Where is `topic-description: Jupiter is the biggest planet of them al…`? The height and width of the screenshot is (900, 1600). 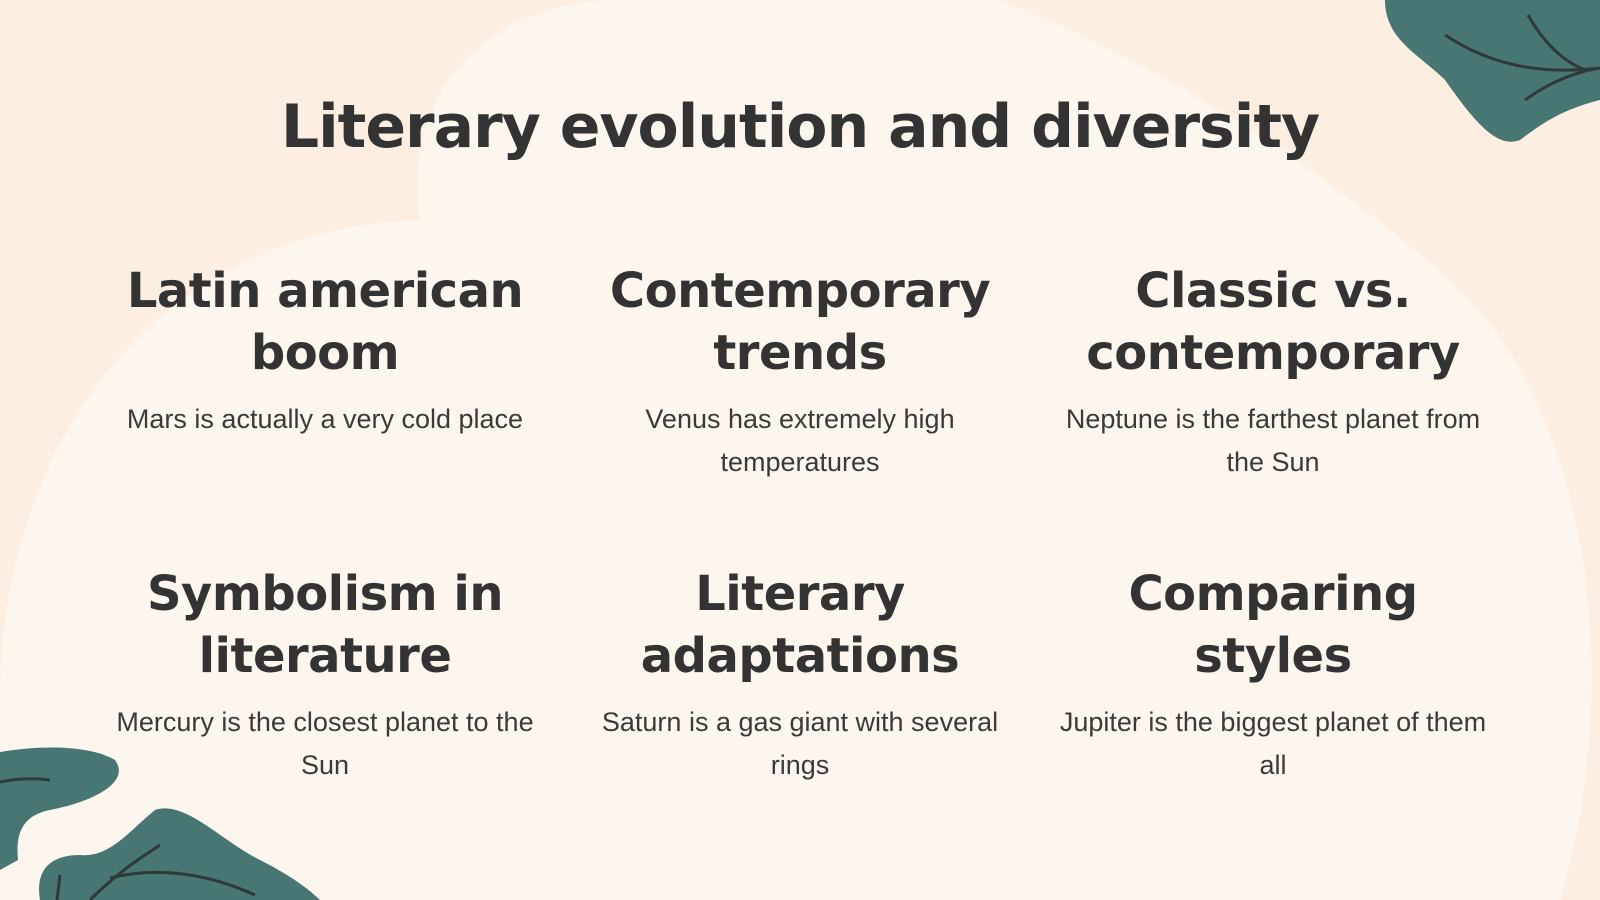
topic-description: Jupiter is the biggest planet of them al… is located at coordinates (1273, 743).